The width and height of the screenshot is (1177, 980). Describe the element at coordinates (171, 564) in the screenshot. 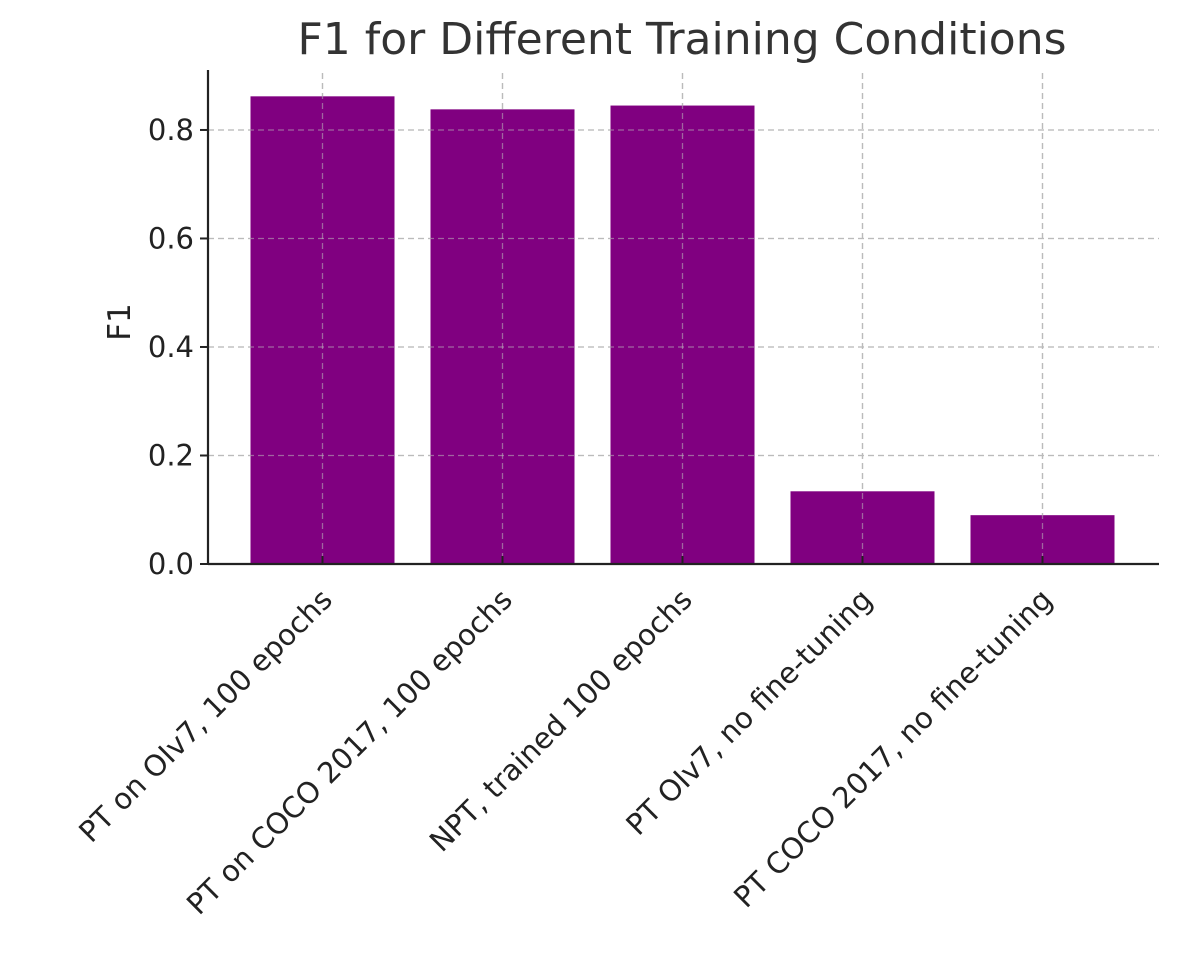

I see `y-tick-label: 0.0` at that location.